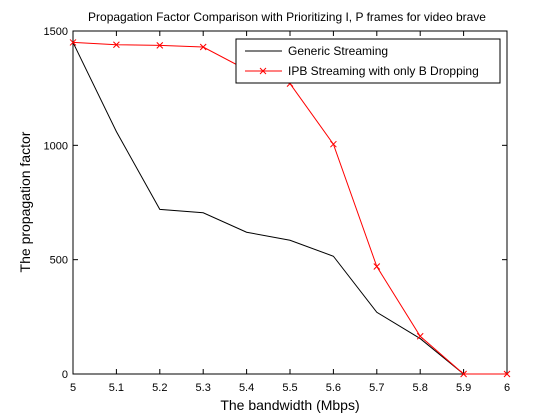 This screenshot has width=560, height=420. I want to click on x-tick-label: 6, so click(507, 388).